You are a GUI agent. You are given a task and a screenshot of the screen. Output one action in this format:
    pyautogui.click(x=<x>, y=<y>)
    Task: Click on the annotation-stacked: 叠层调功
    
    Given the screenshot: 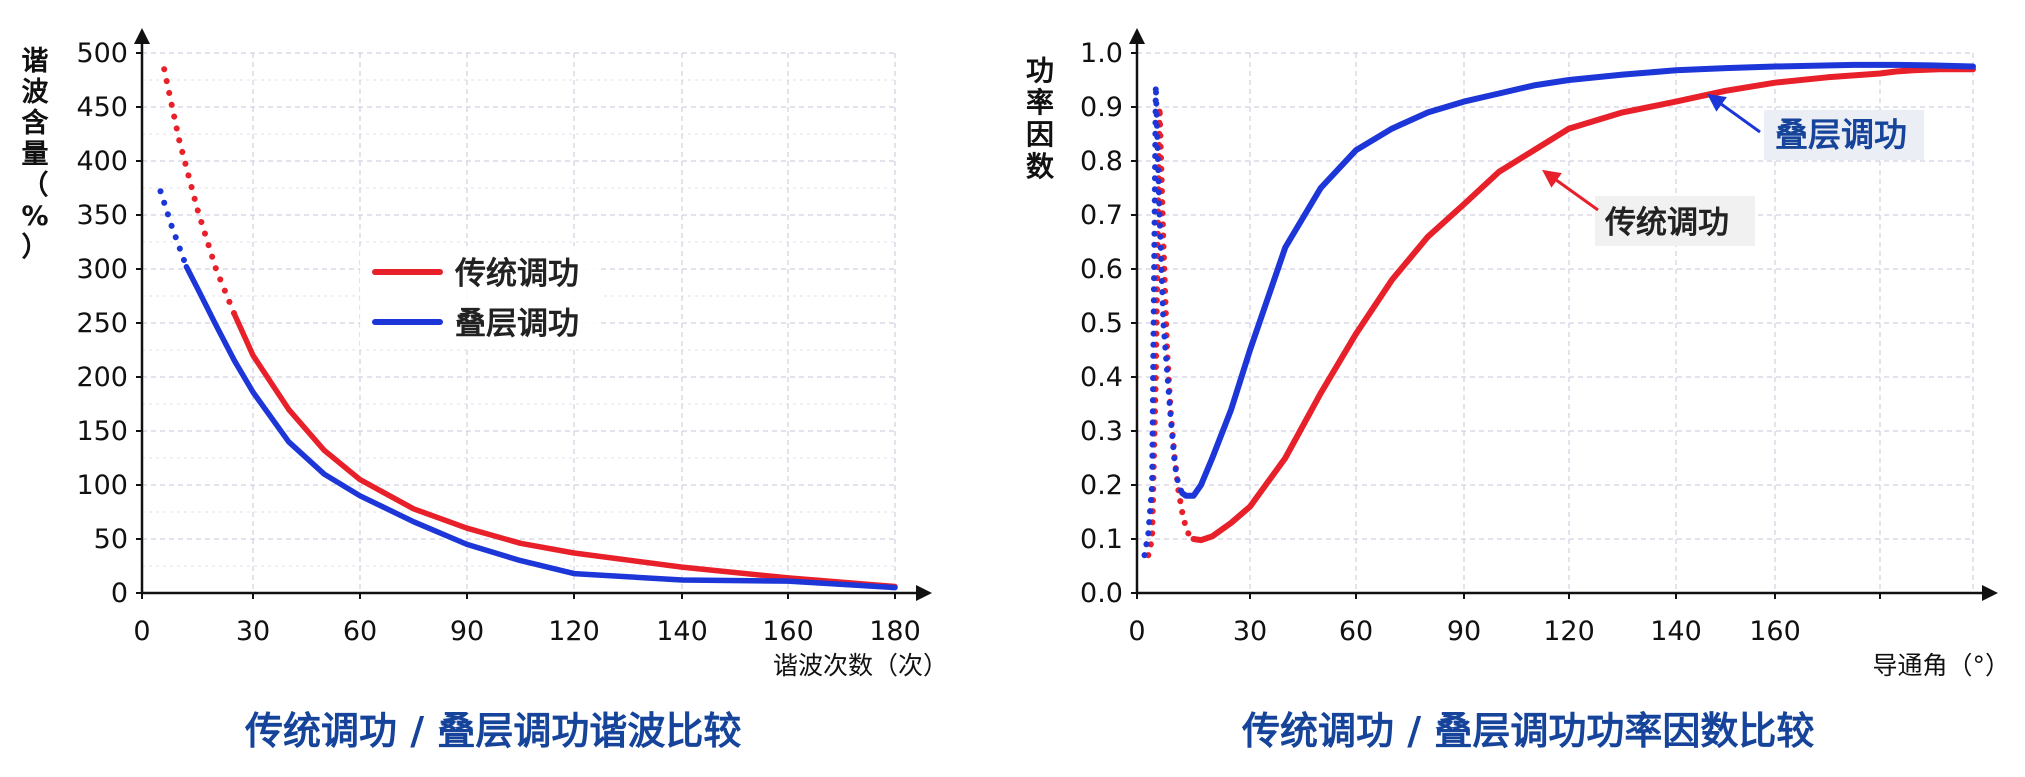 What is the action you would take?
    pyautogui.click(x=1815, y=126)
    